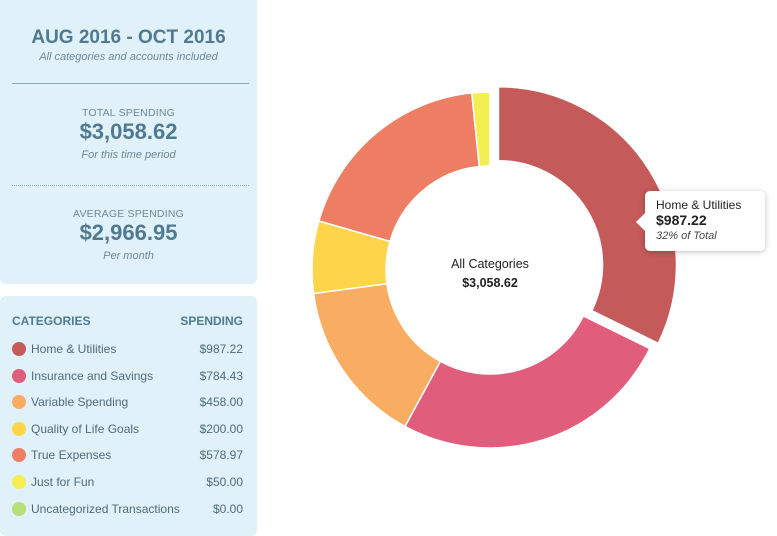 This screenshot has width=777, height=536. I want to click on tooltip-amount: $987.22, so click(681, 220).